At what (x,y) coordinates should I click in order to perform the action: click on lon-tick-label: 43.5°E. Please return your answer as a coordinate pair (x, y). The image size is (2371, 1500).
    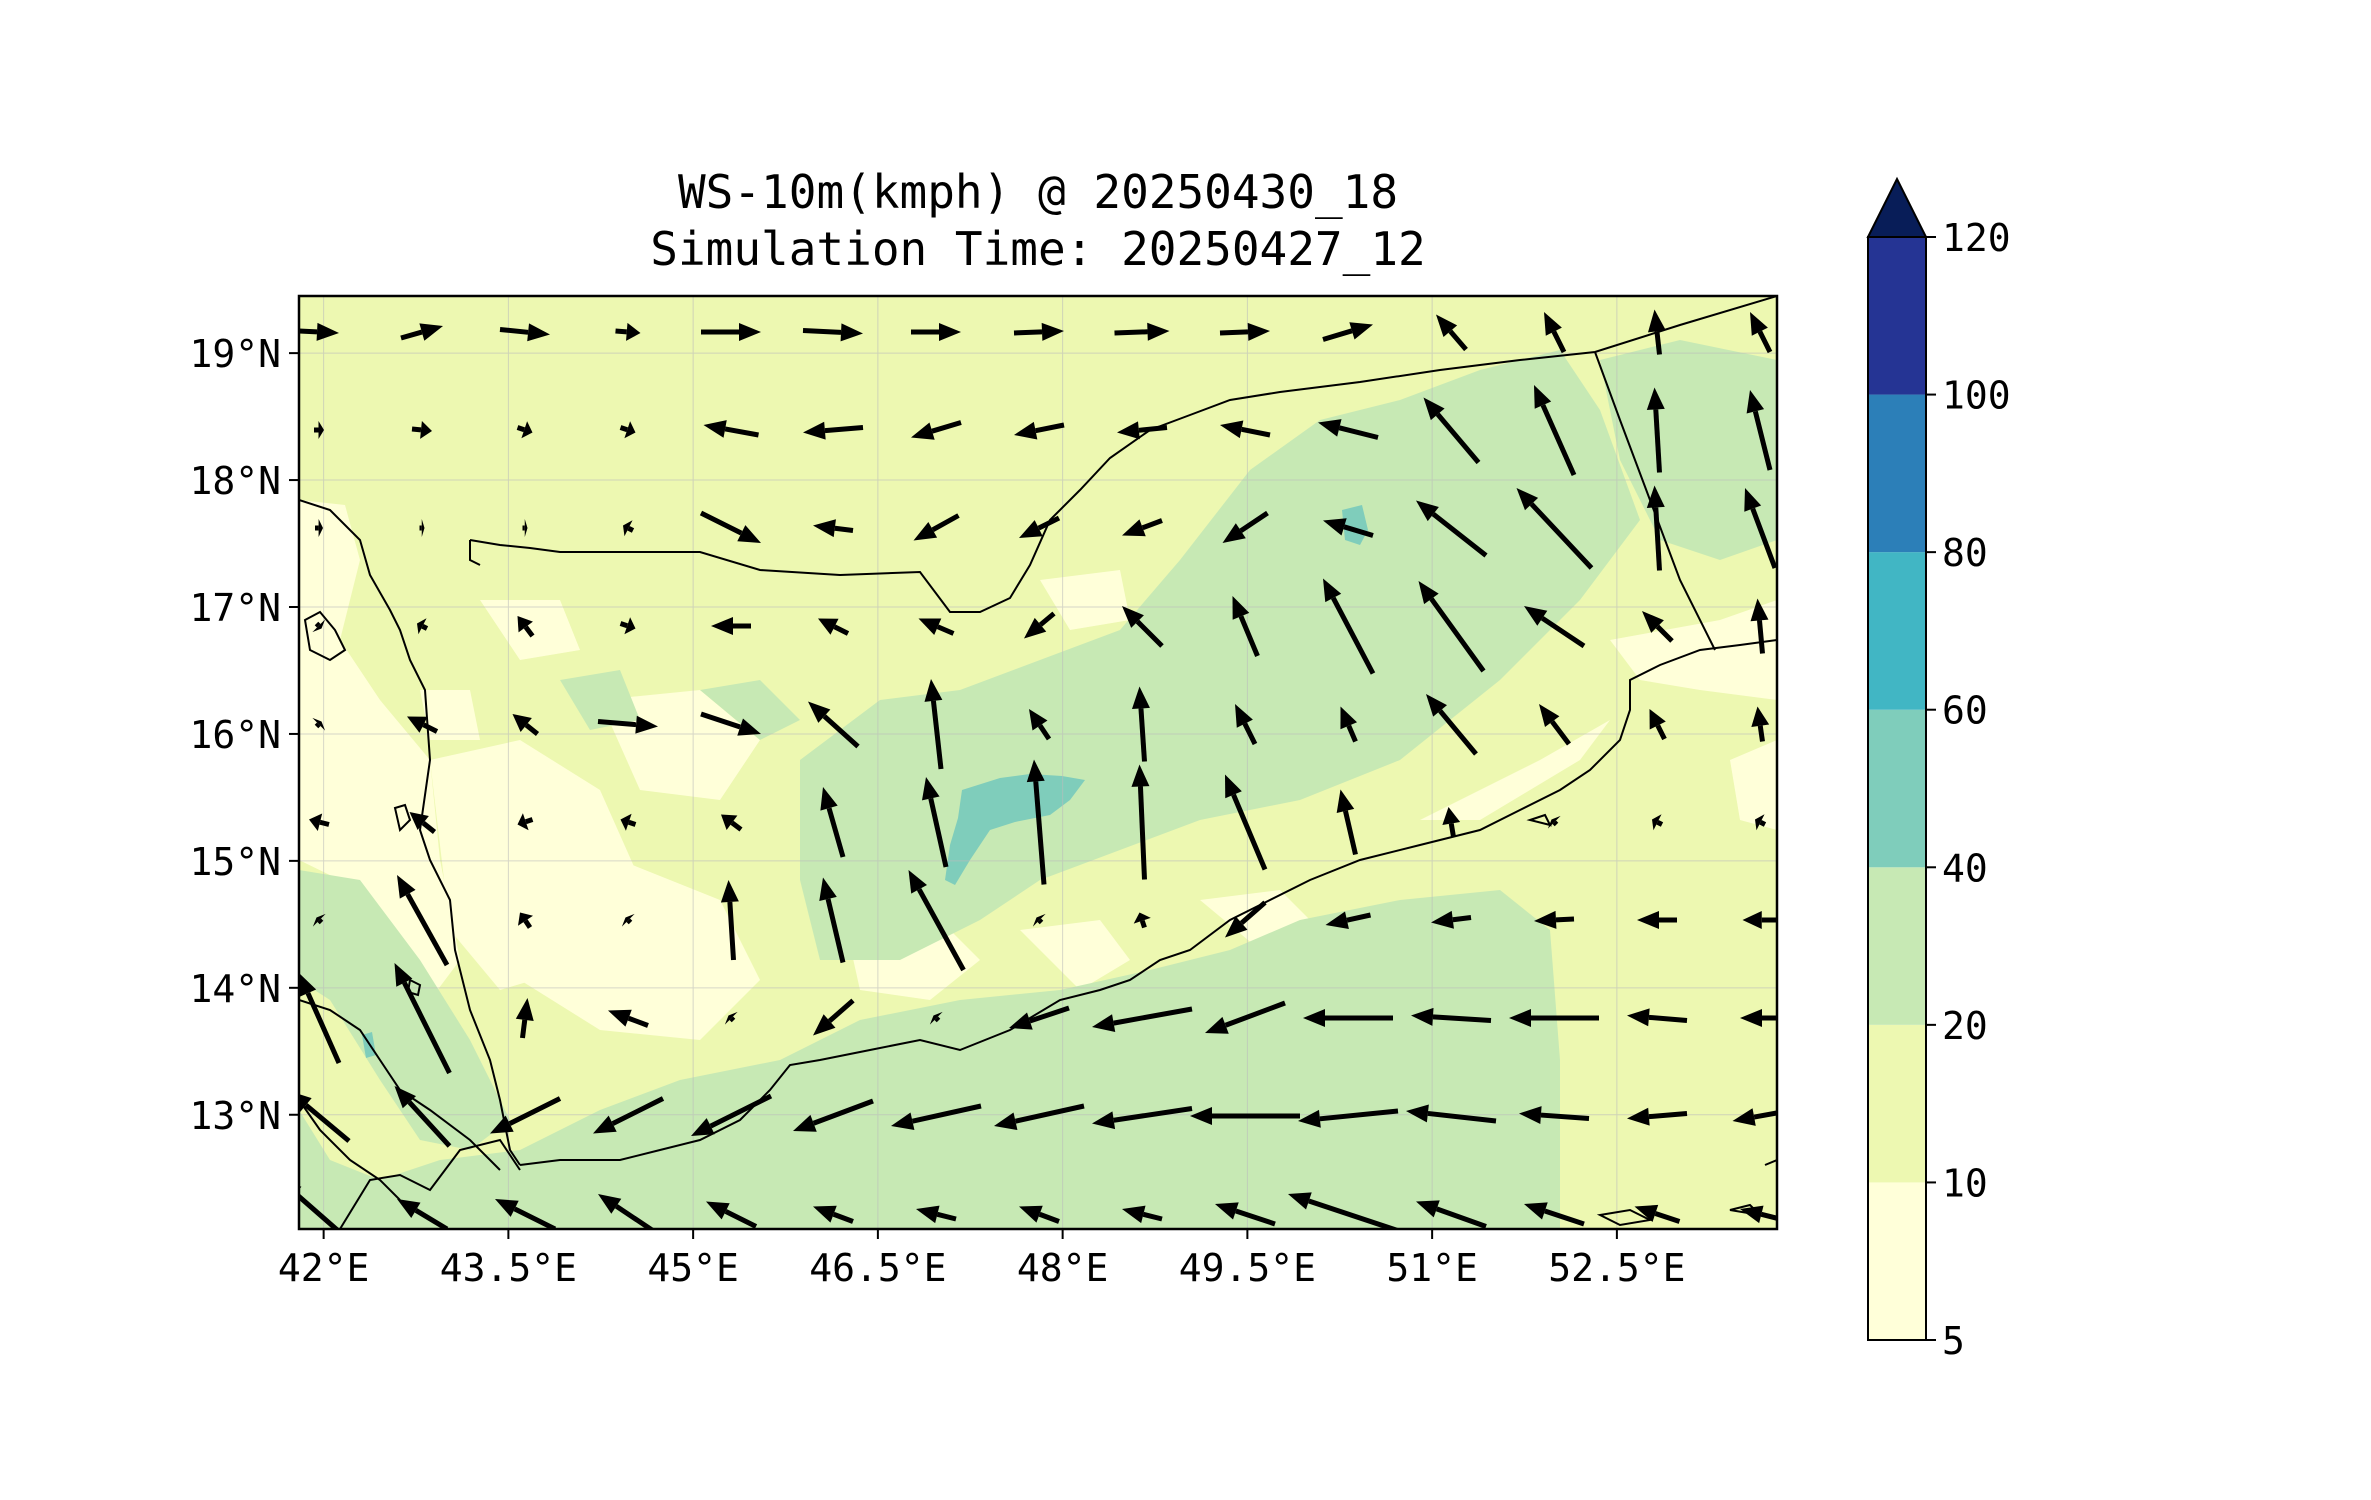
    Looking at the image, I should click on (508, 1268).